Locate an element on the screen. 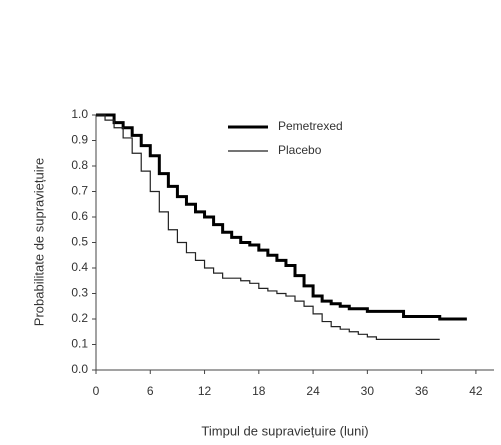 This screenshot has width=501, height=445. x-tick-label: 18 is located at coordinates (259, 391).